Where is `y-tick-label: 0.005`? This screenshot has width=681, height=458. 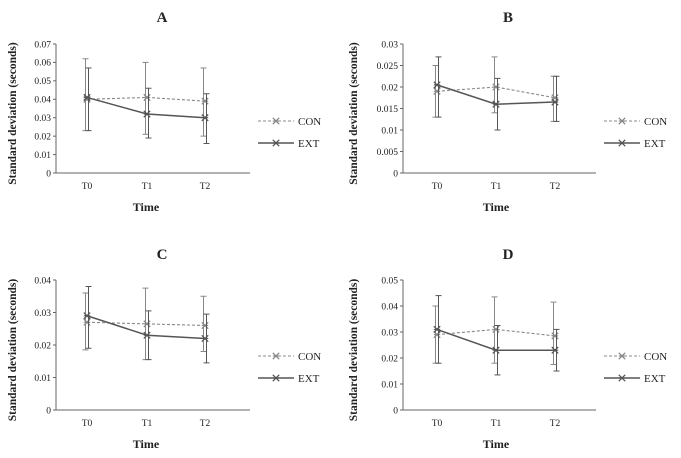 y-tick-label: 0.005 is located at coordinates (388, 153).